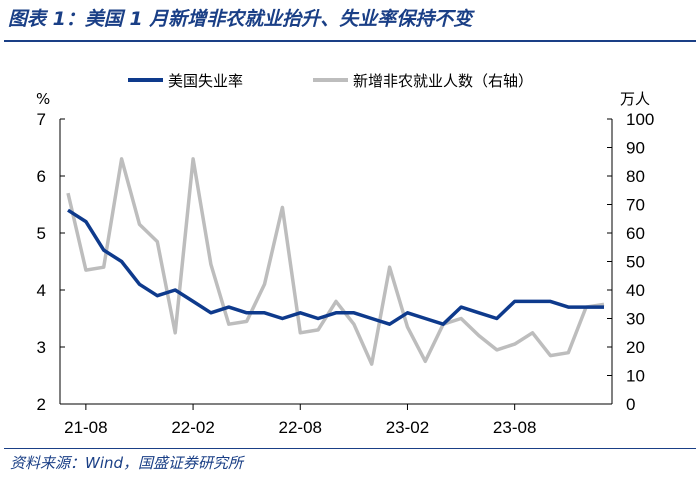 This screenshot has height=480, width=700. What do you see at coordinates (635, 99) in the screenshot?
I see `right-axis-unit: 万人` at bounding box center [635, 99].